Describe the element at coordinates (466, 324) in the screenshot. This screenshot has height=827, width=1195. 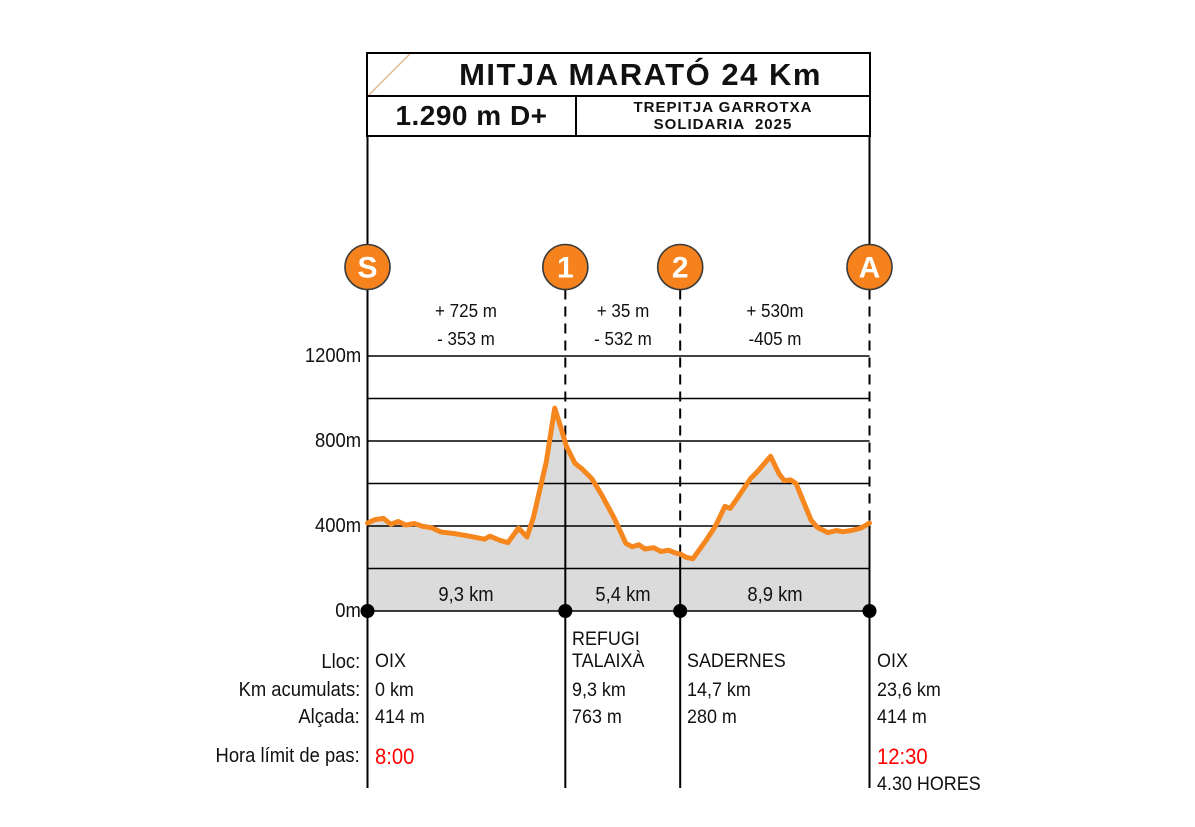
I see `segment-stats-1: + 725 m - 353 m` at that location.